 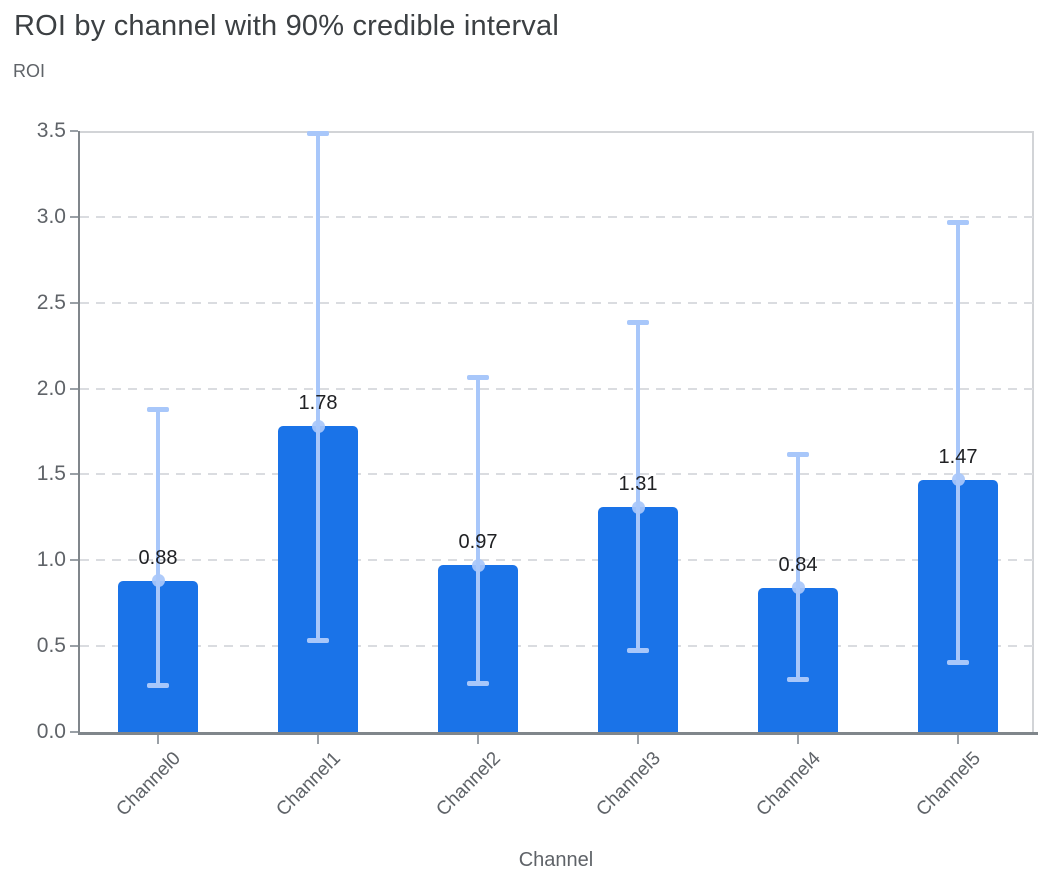 What do you see at coordinates (29, 71) in the screenshot?
I see `y-axis-title: ROI` at bounding box center [29, 71].